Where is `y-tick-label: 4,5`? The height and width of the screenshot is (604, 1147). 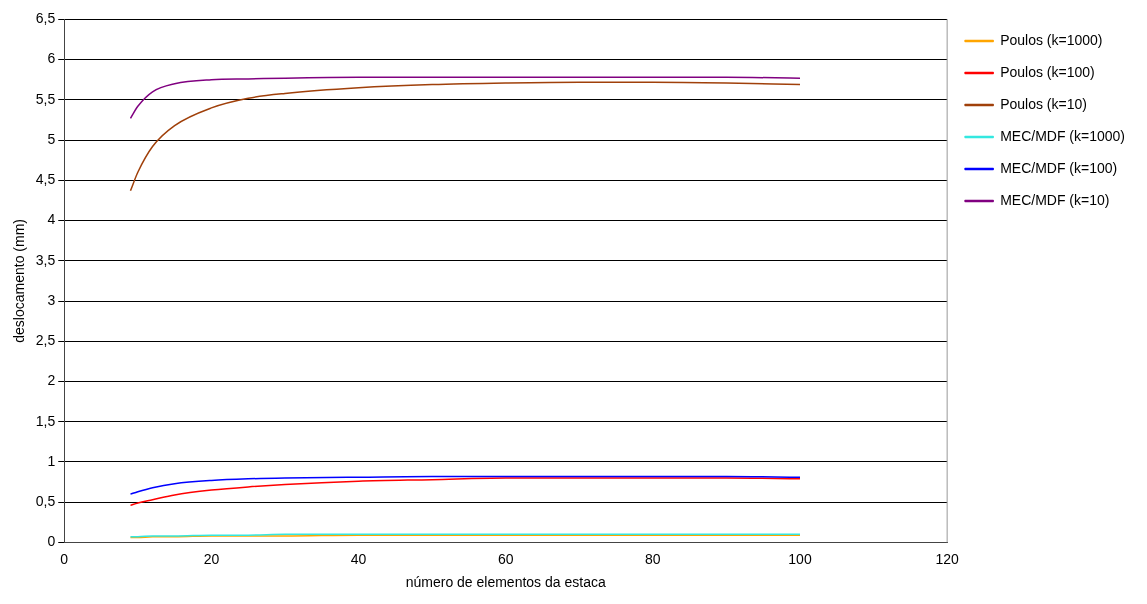 y-tick-label: 4,5 is located at coordinates (45, 179).